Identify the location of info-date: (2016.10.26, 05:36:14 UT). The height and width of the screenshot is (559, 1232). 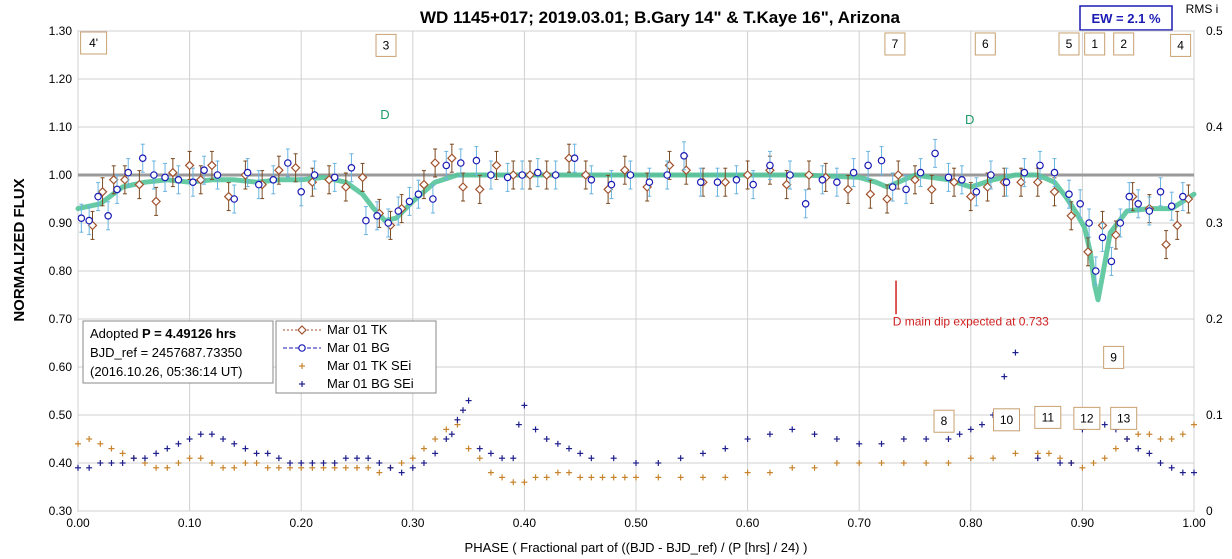
(166, 371).